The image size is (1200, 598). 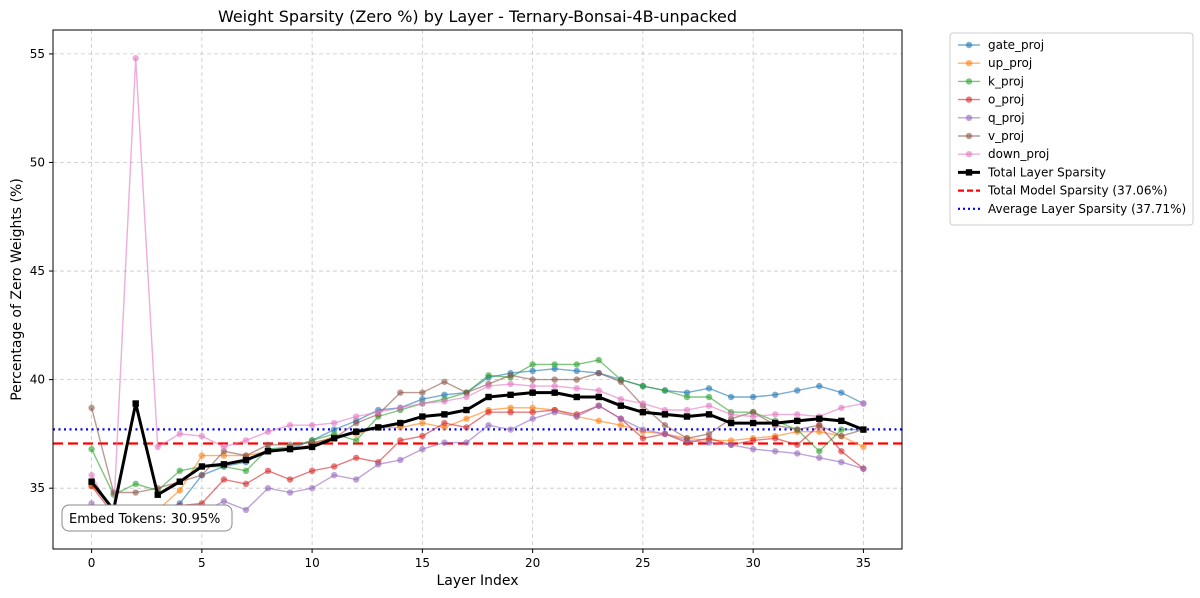 I want to click on x-axis-title: Layer Index, so click(x=477, y=581).